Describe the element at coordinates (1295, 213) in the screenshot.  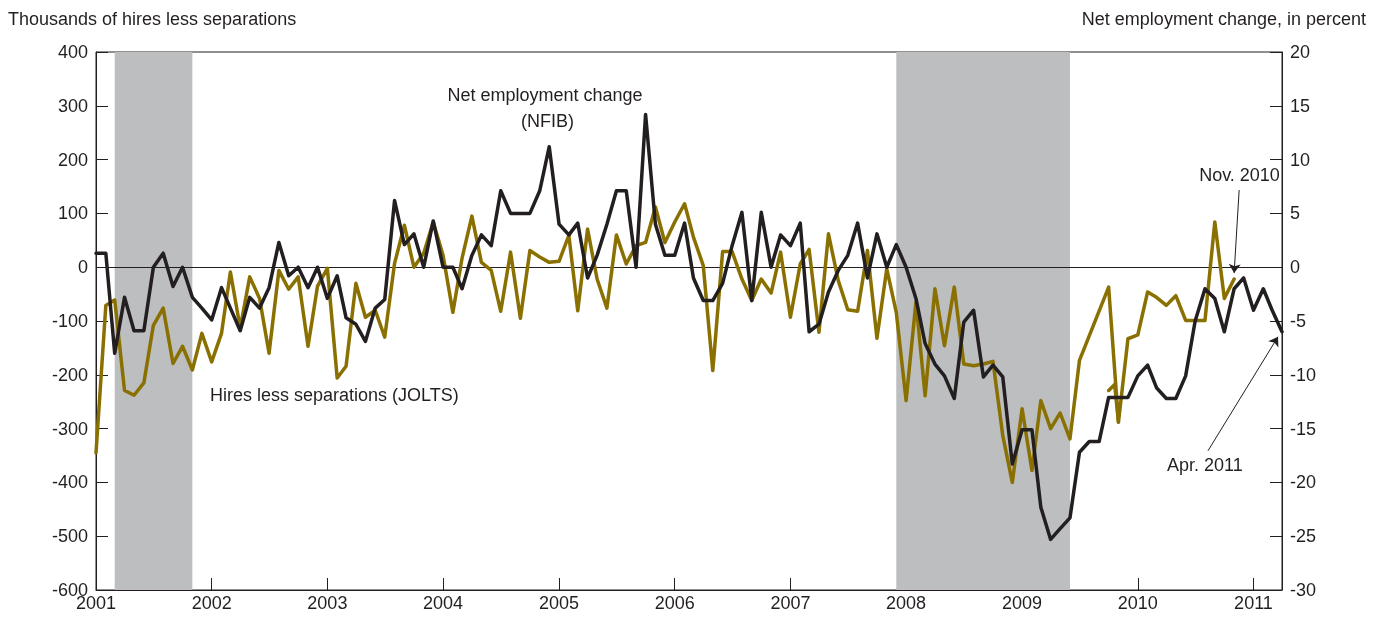
I see `y2-tick-label: 5` at that location.